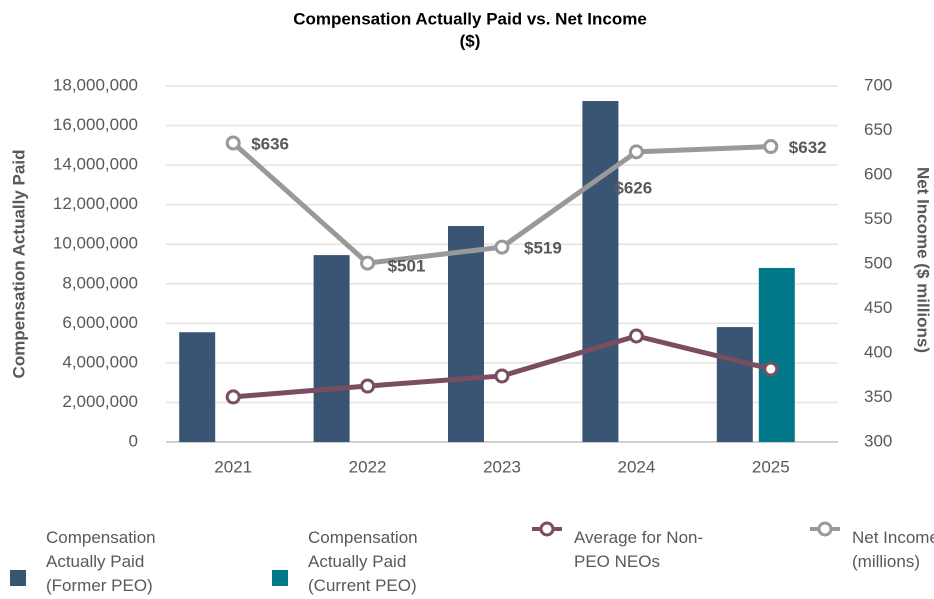 This screenshot has height=599, width=934. I want to click on y2-tick-label: 700, so click(878, 84).